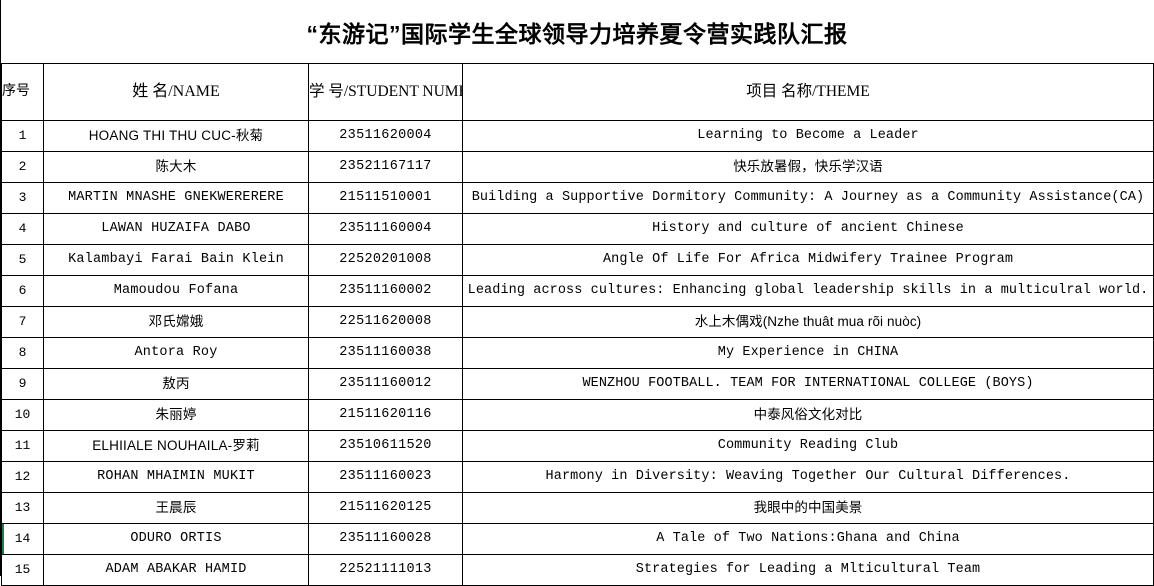 This screenshot has width=1154, height=586. Describe the element at coordinates (176, 508) in the screenshot. I see `cell-name: 王晨辰` at that location.